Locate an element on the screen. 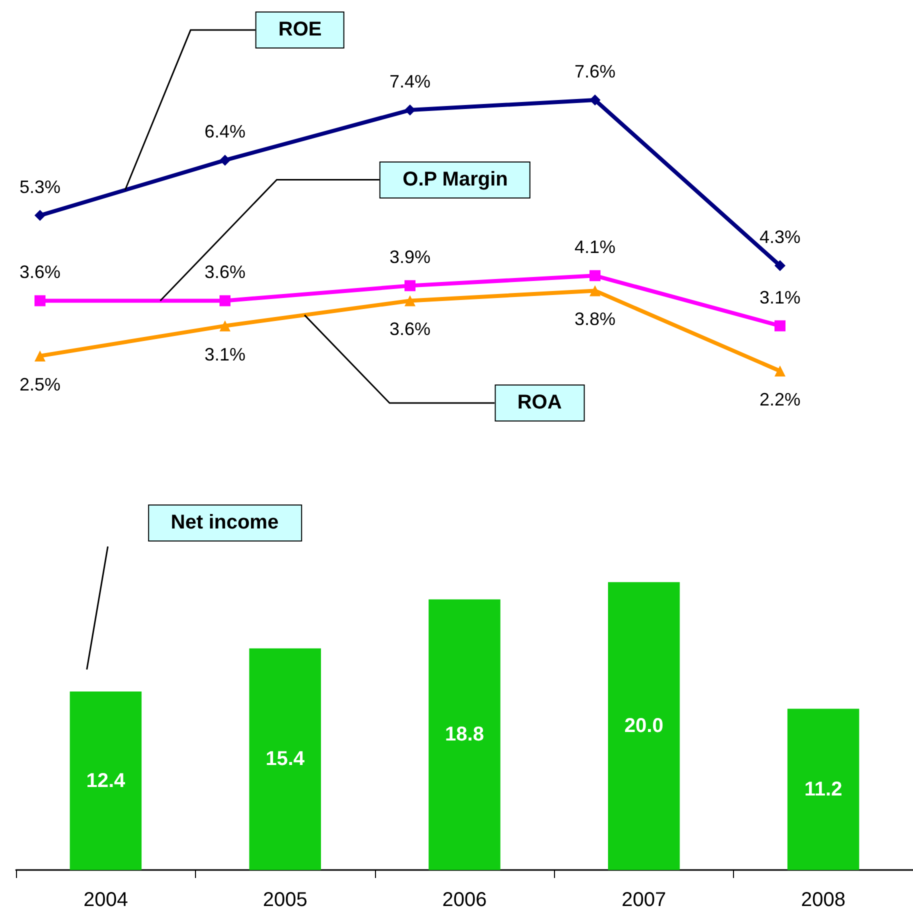 The height and width of the screenshot is (924, 913). data-label: 12.4 is located at coordinates (106, 781).